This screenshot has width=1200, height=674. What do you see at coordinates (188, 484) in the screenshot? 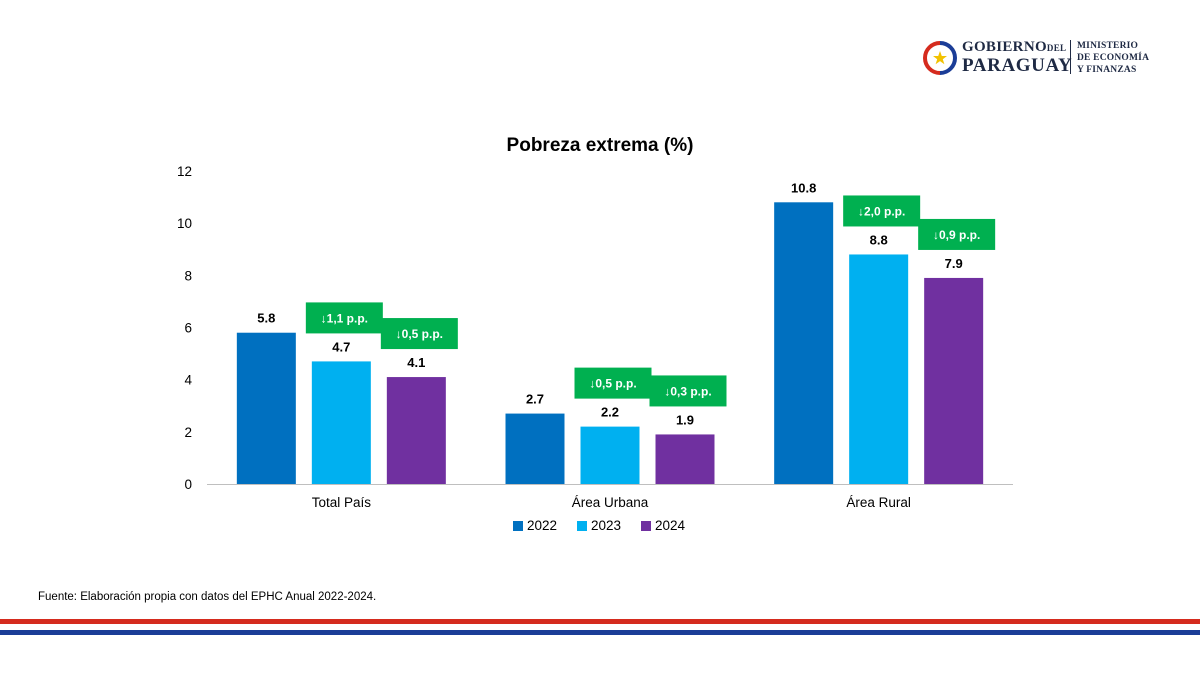
I see `y-tick-label: 0` at bounding box center [188, 484].